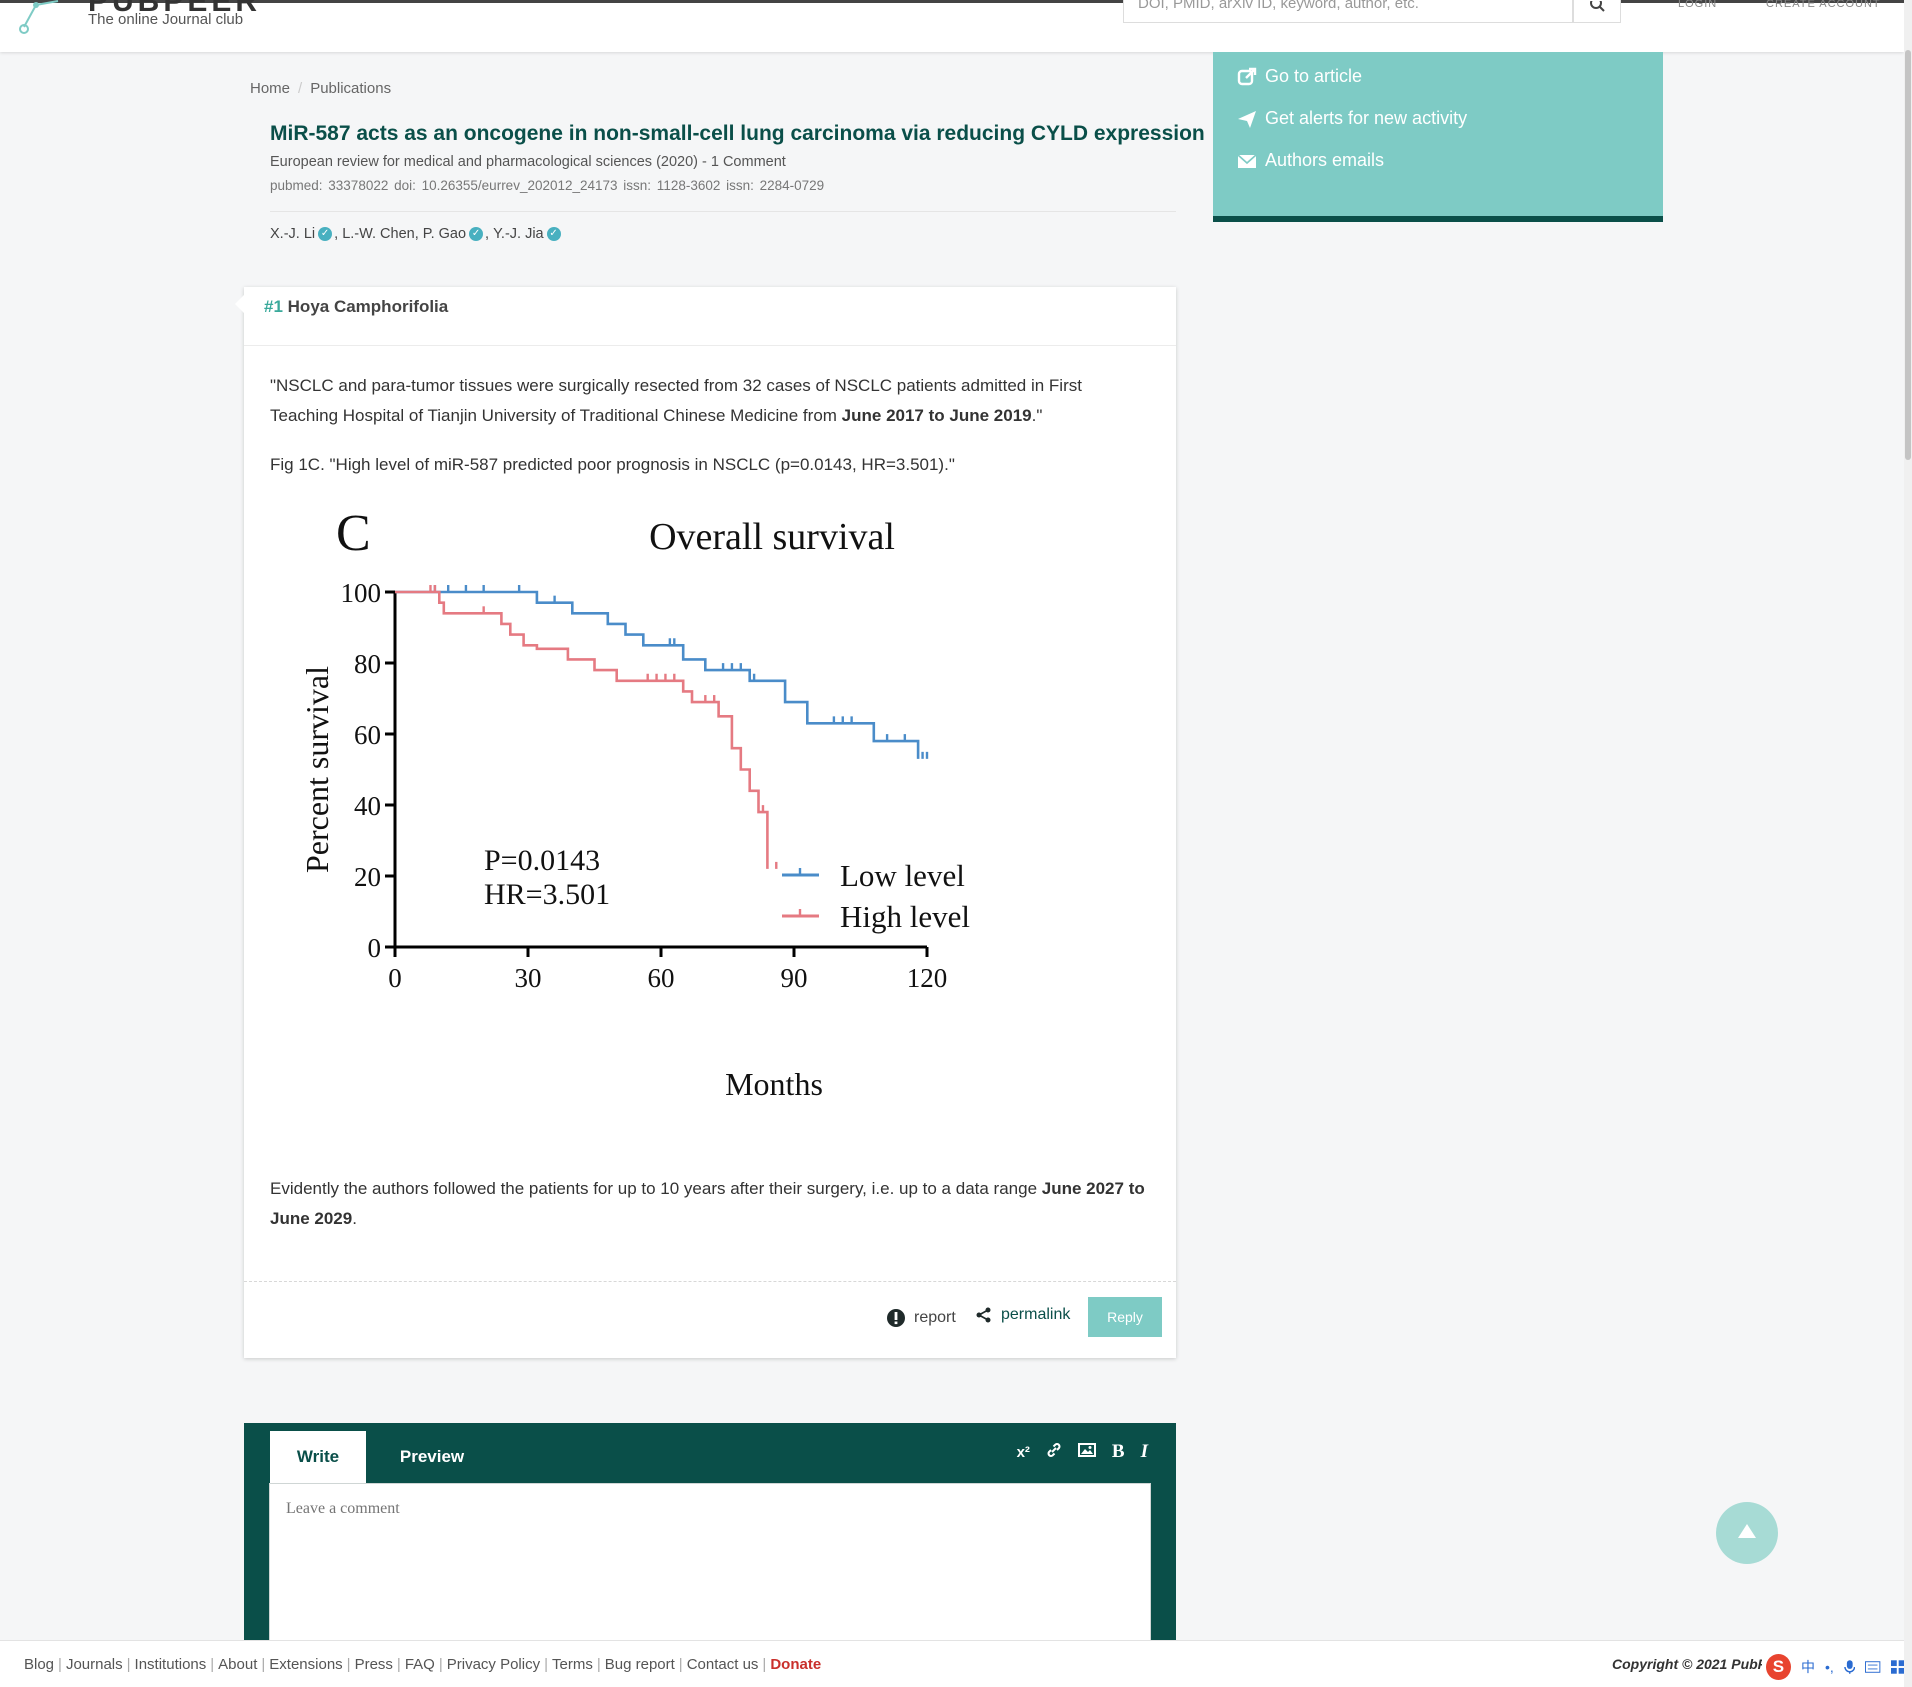 The width and height of the screenshot is (1912, 1687). I want to click on back-to-top-button, so click(1747, 1533).